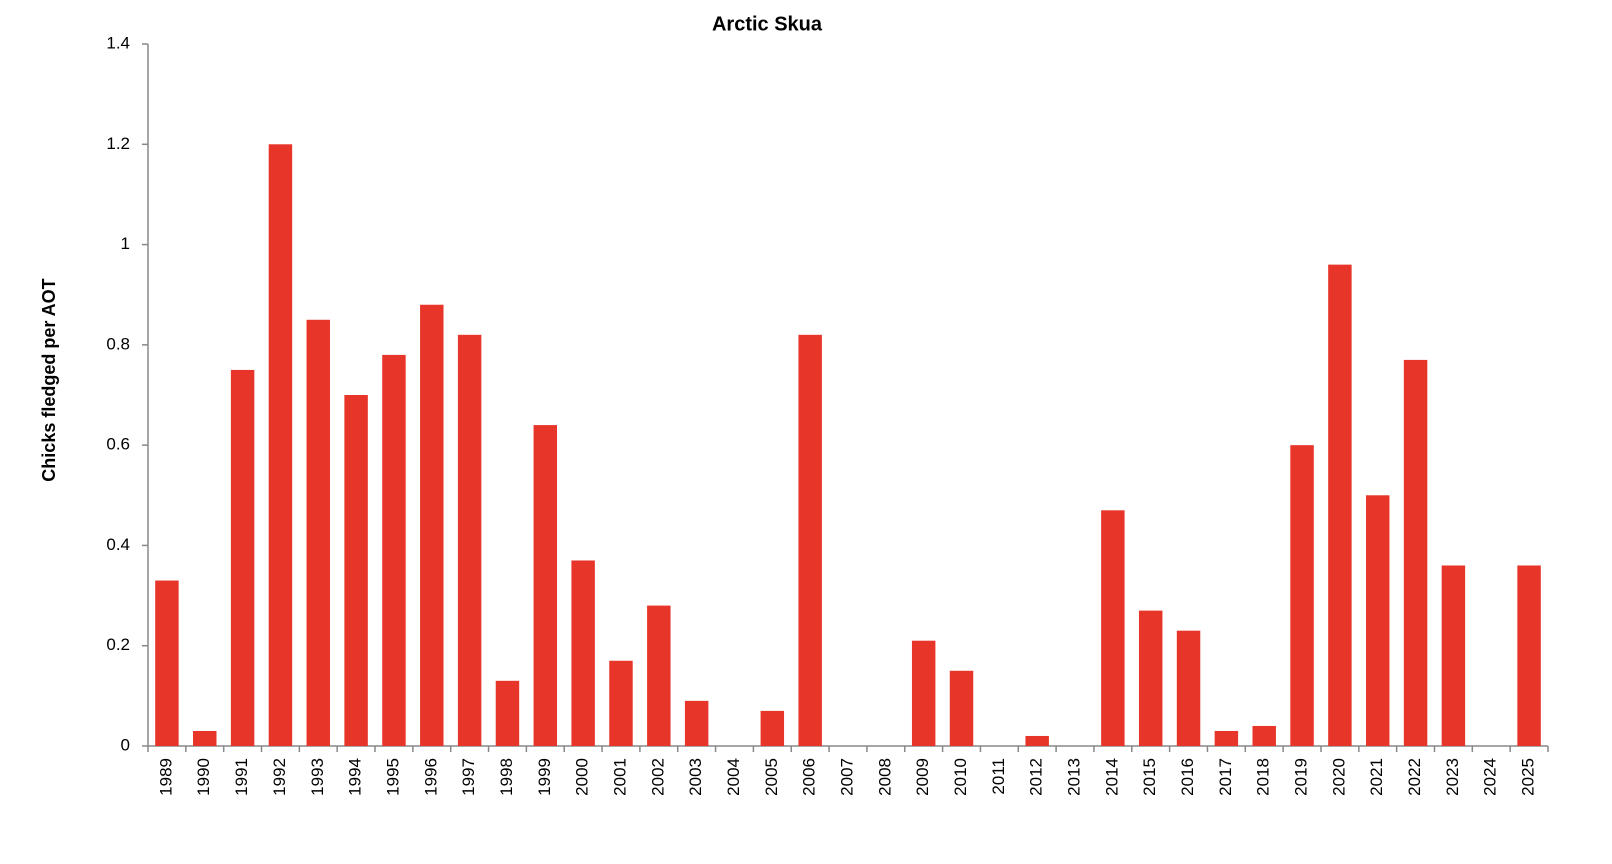 The width and height of the screenshot is (1612, 864). I want to click on x-tick-label: 2025, so click(1528, 777).